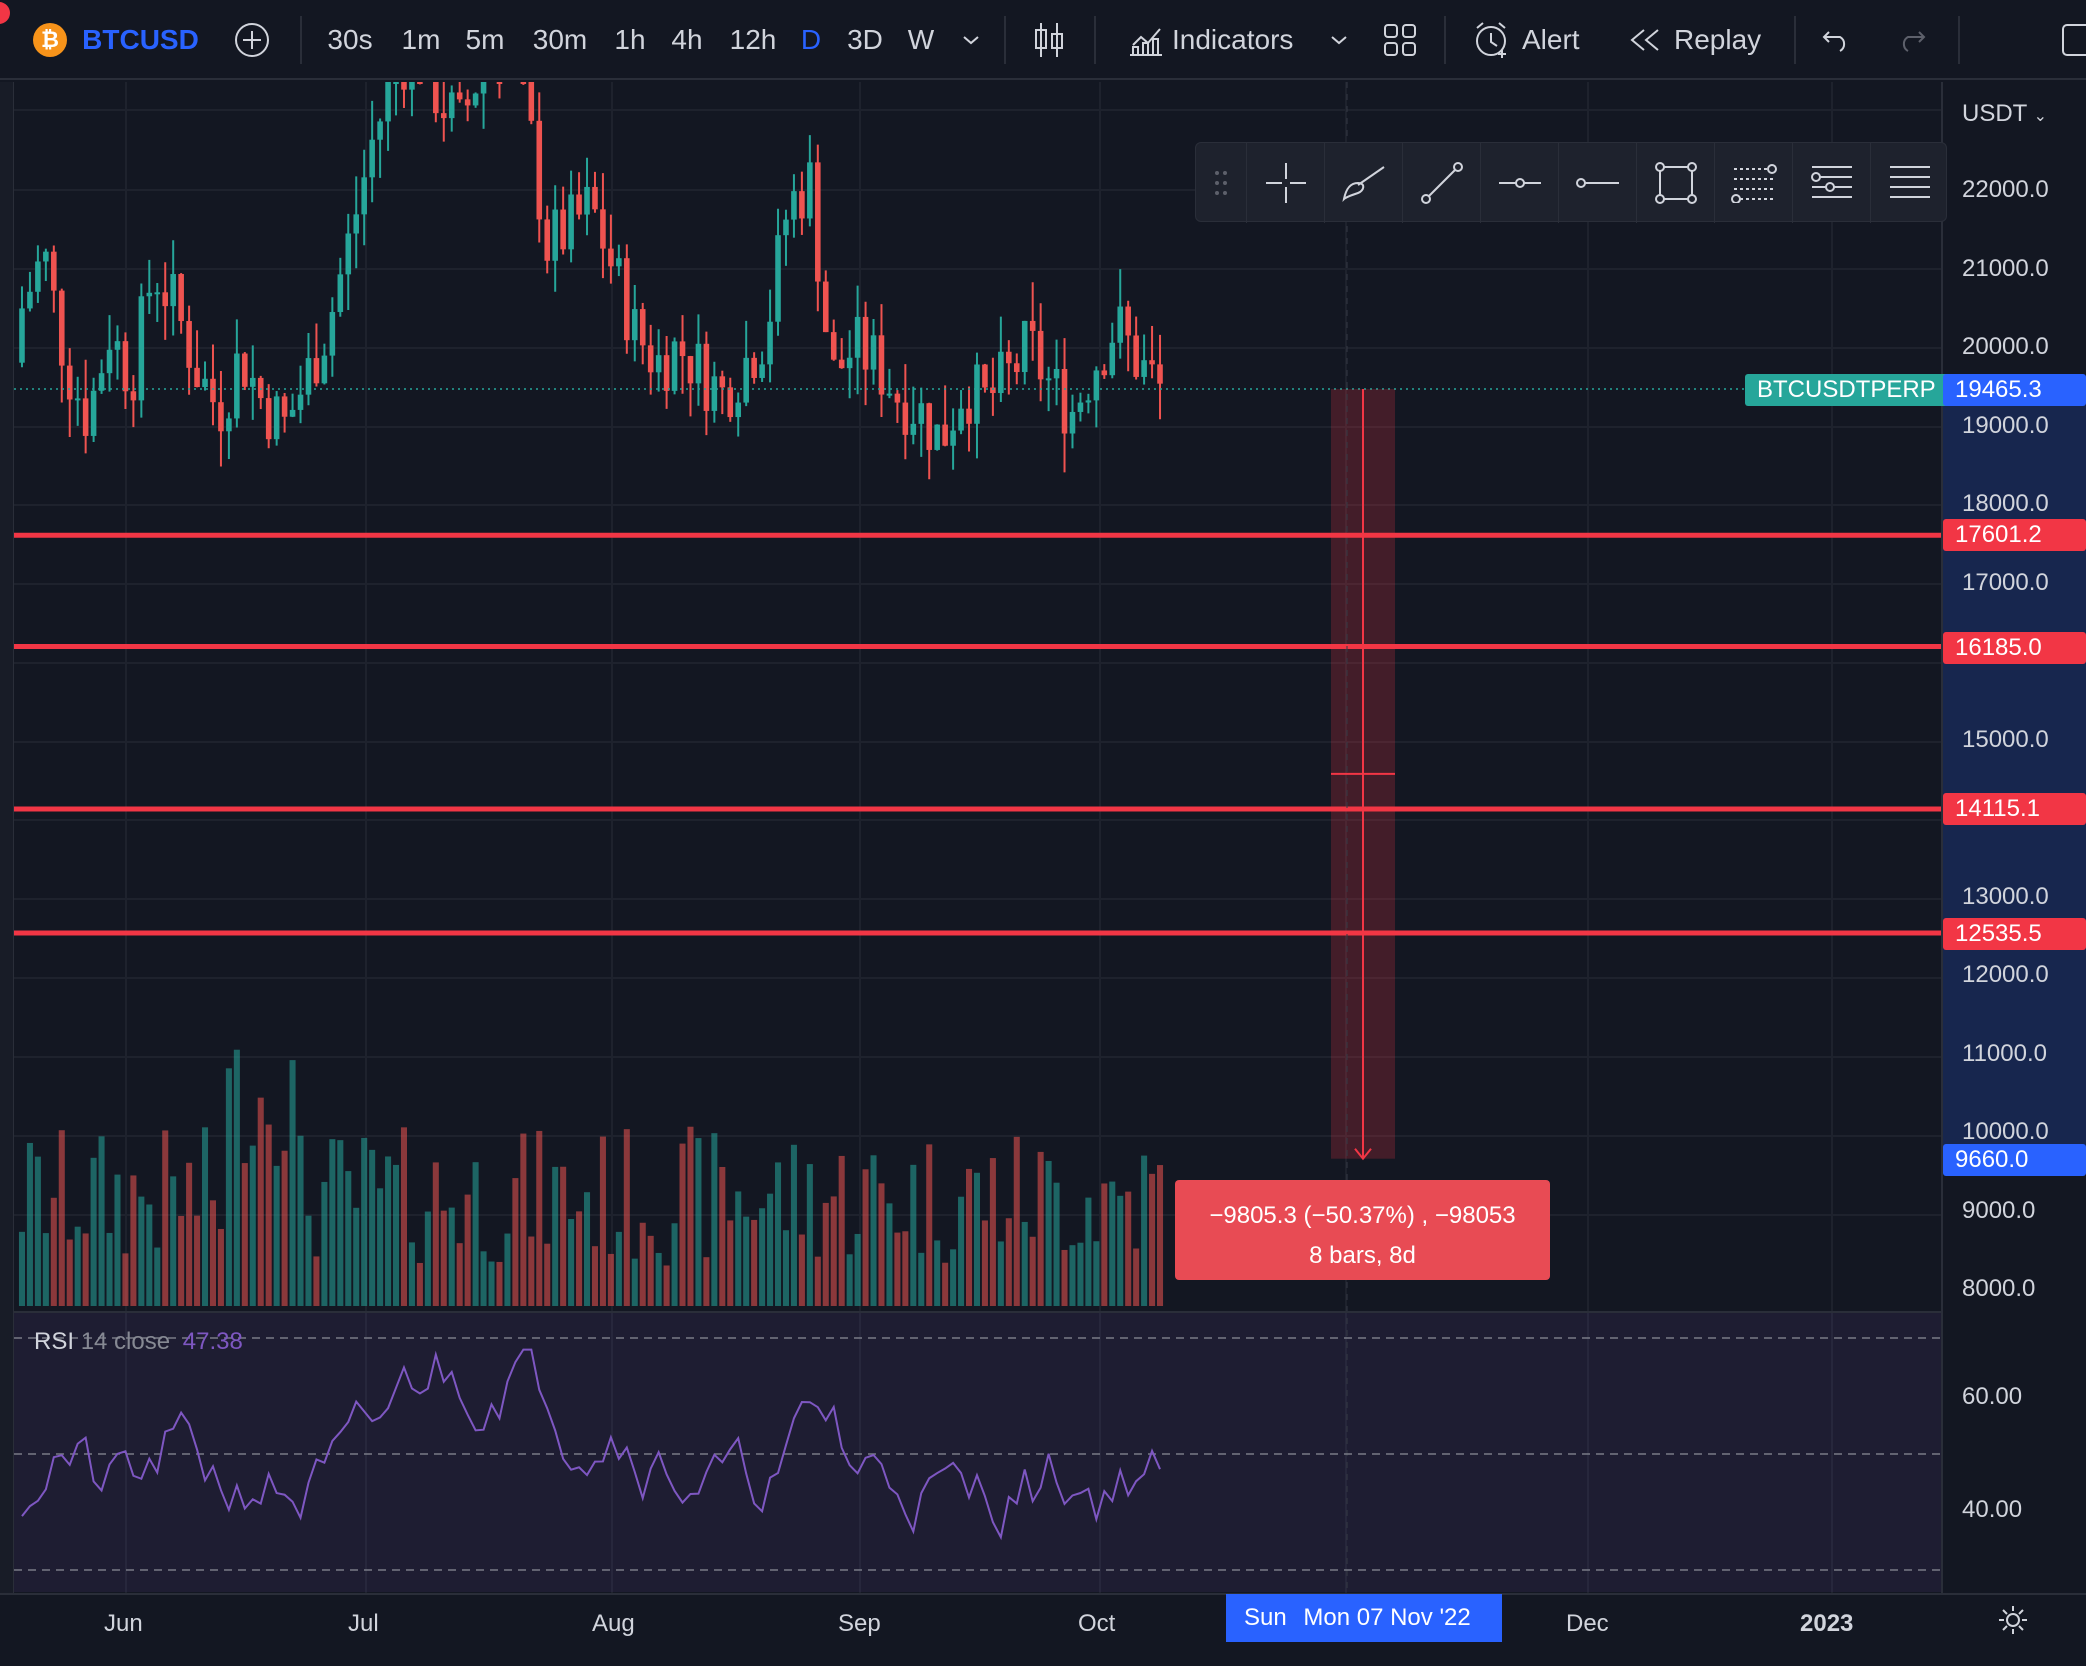 This screenshot has width=2086, height=1666. I want to click on settings-gear-icon, so click(2013, 1622).